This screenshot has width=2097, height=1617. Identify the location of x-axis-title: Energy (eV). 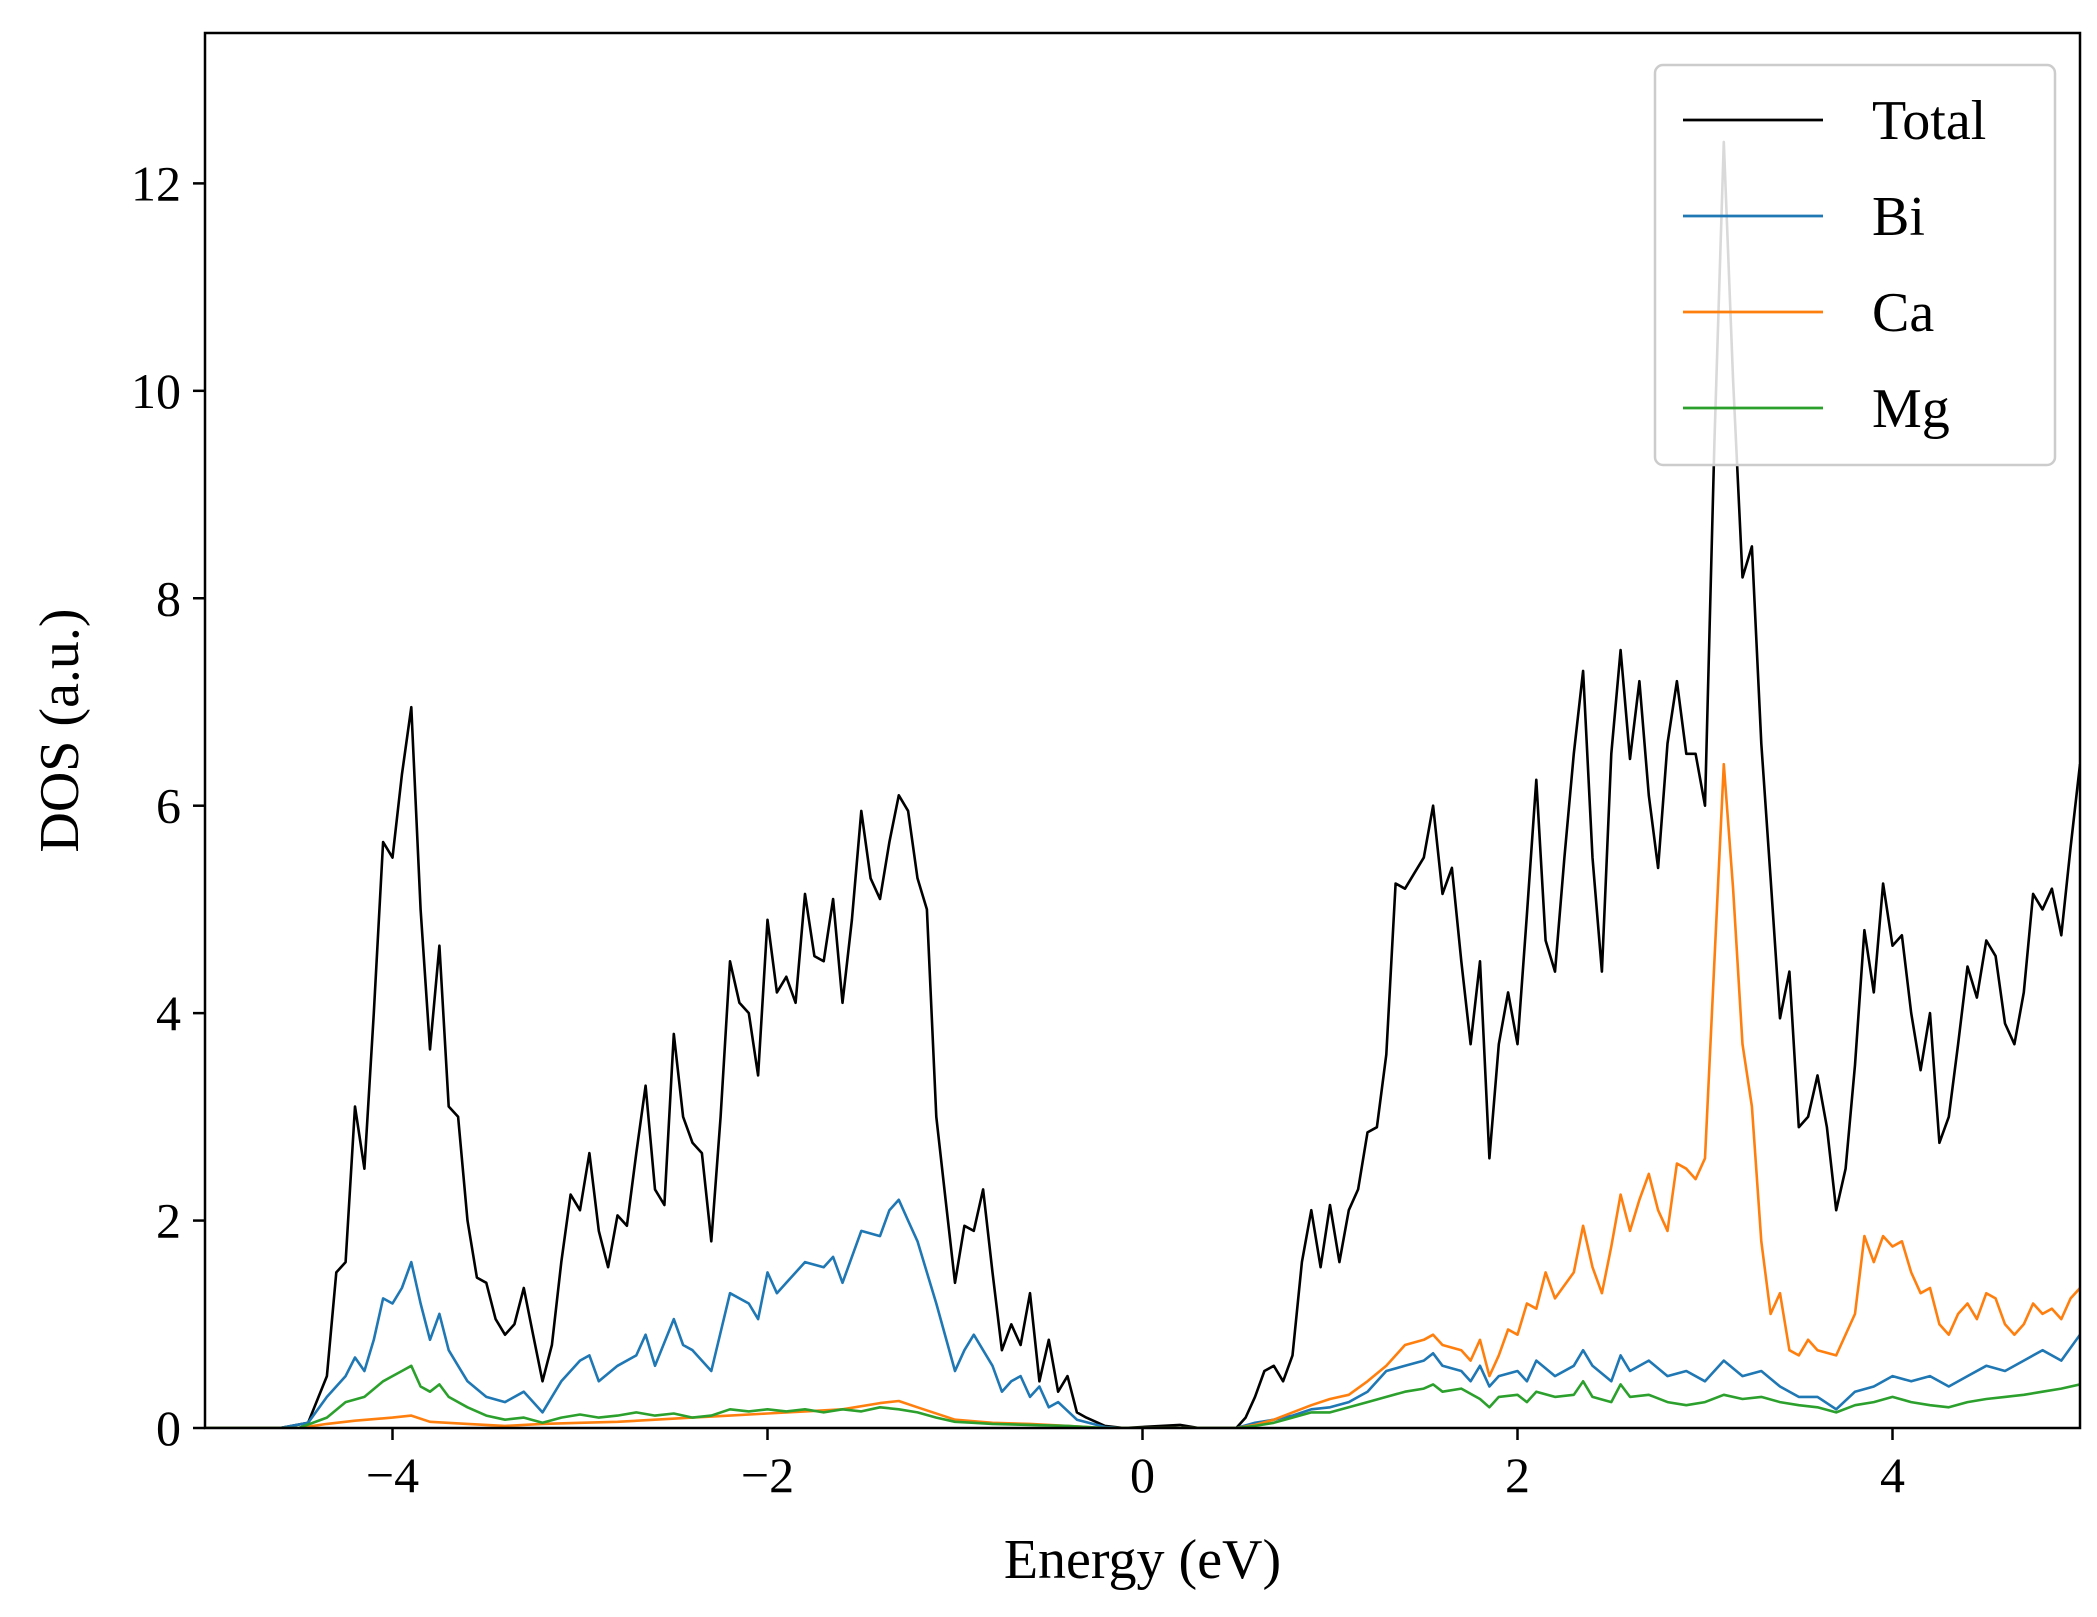
(1142, 1560).